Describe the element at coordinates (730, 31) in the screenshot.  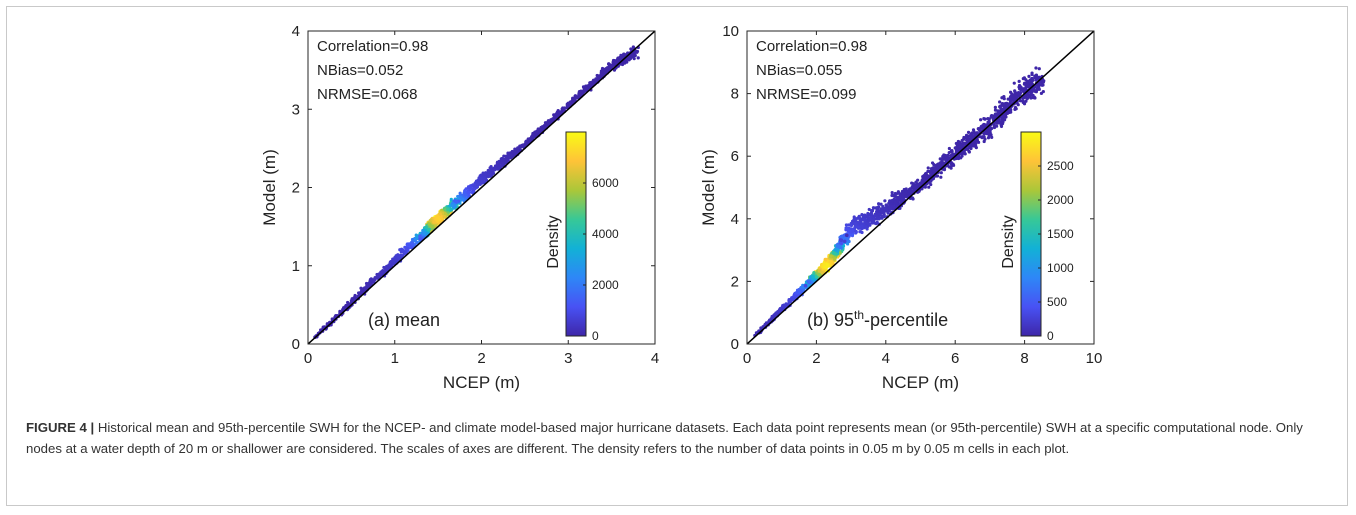
I see `y-tick-label: 10` at that location.